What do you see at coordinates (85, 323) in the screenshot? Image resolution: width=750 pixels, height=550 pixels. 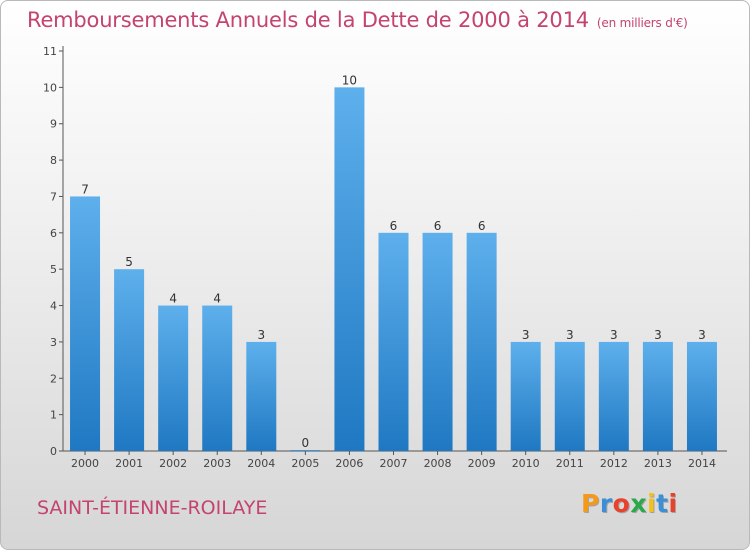 I see `bar-2000` at bounding box center [85, 323].